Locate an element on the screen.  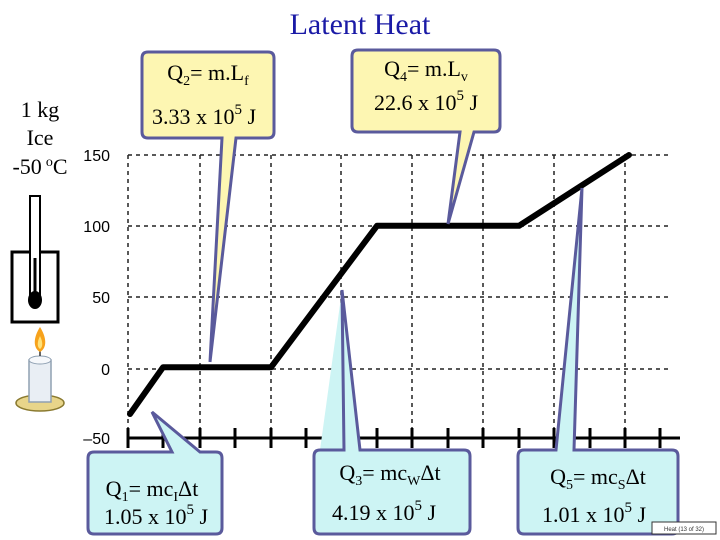
sample-label: 1 kg Ice -50 oC is located at coordinates (39, 138).